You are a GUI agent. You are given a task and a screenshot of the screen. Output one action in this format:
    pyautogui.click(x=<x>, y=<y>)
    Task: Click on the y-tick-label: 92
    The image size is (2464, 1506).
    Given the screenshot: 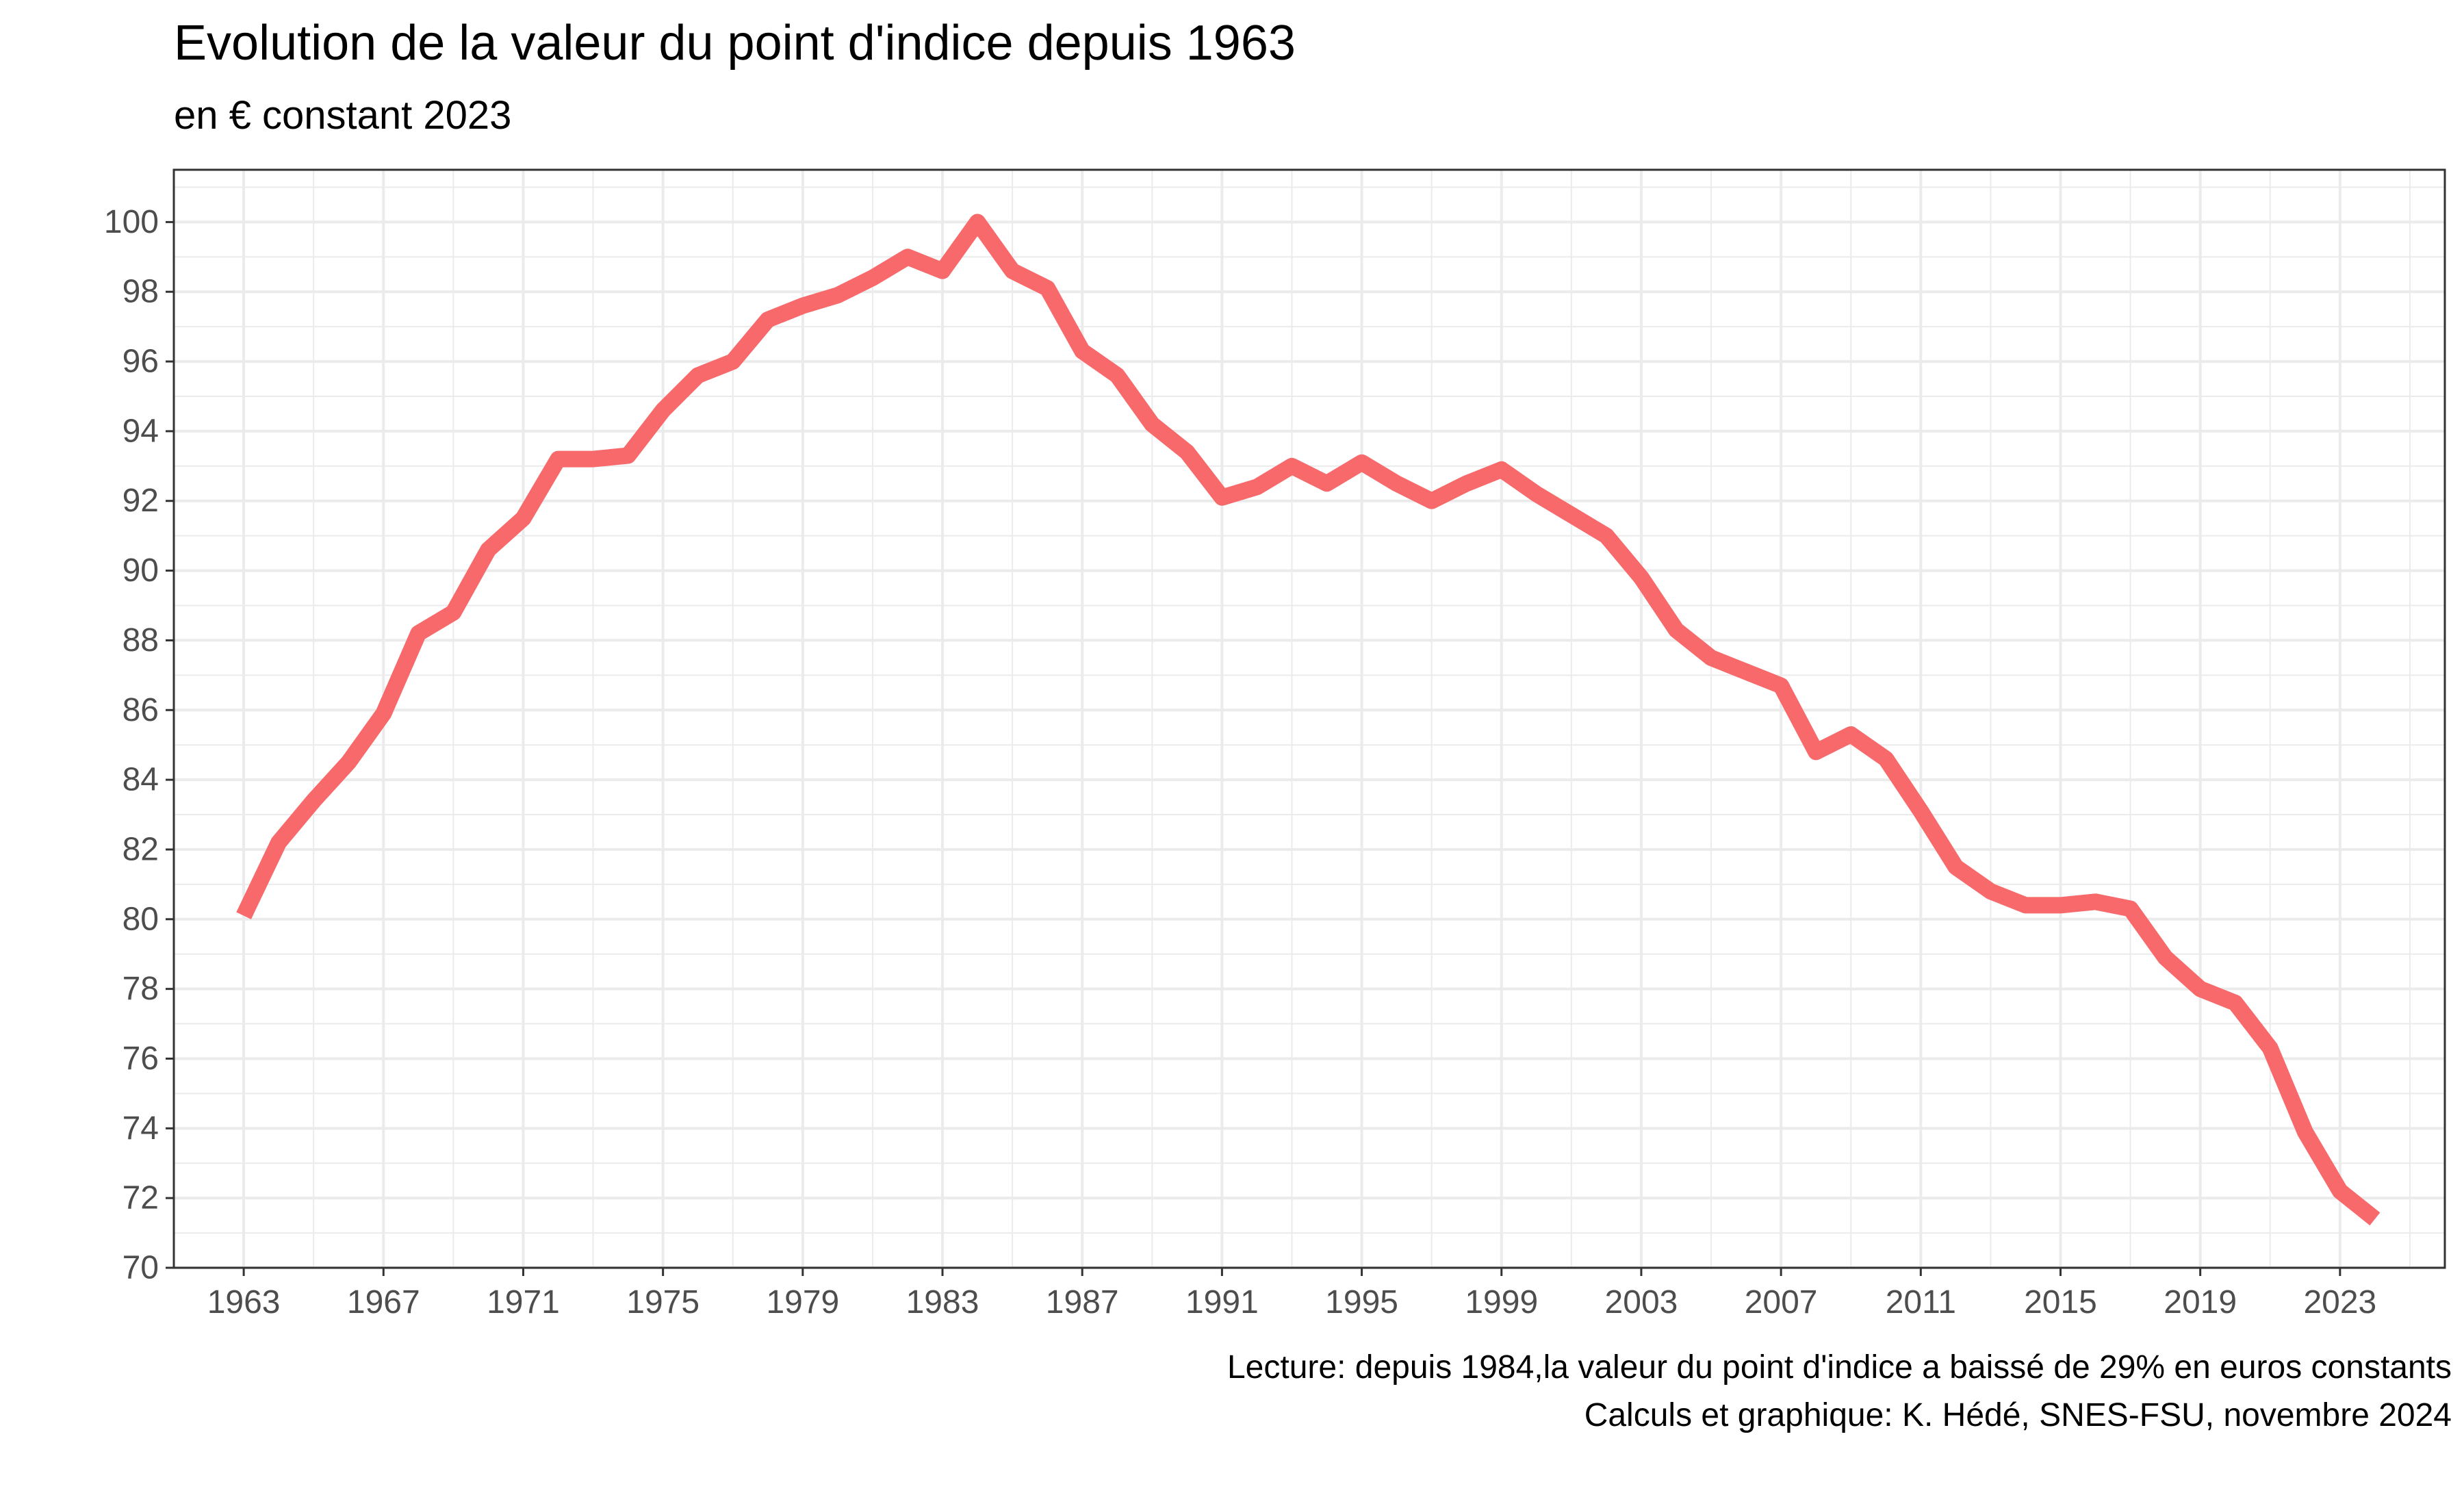 What is the action you would take?
    pyautogui.click(x=141, y=501)
    